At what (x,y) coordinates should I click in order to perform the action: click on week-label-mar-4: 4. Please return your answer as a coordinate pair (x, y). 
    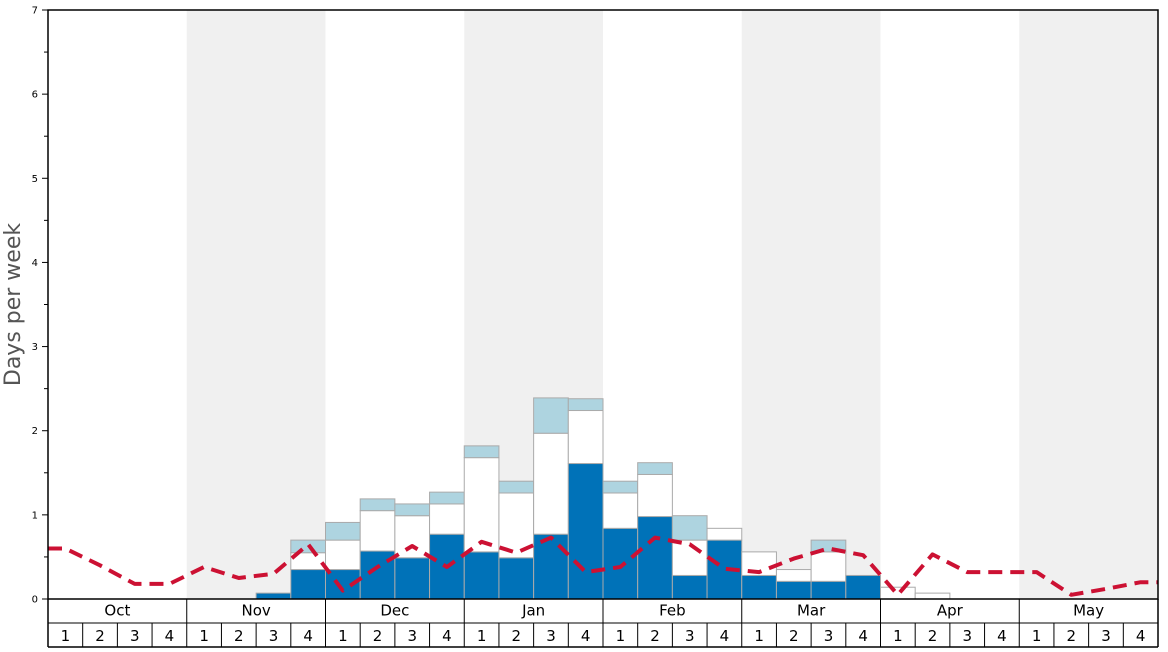
    Looking at the image, I should click on (863, 636).